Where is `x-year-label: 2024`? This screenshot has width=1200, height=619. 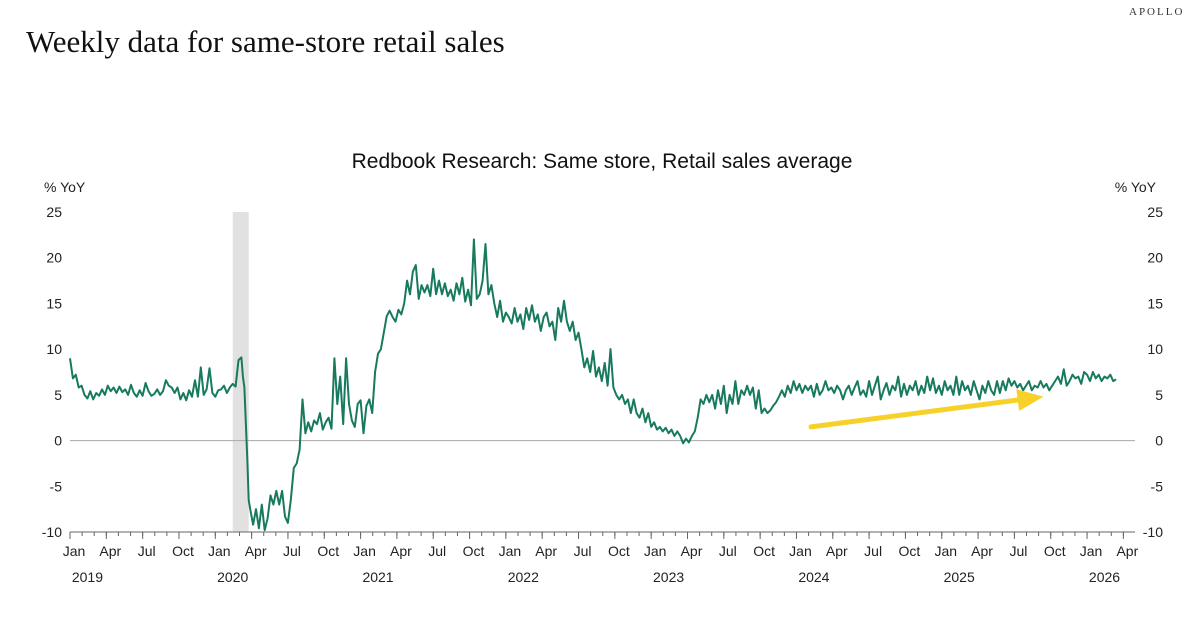 x-year-label: 2024 is located at coordinates (813, 577).